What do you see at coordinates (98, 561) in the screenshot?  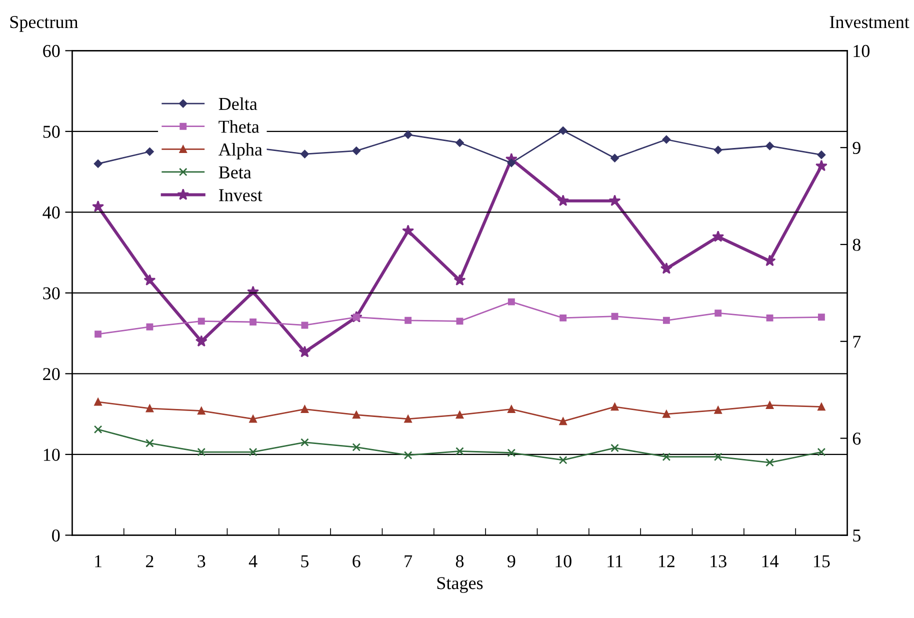 I see `x-tick-label: 1` at bounding box center [98, 561].